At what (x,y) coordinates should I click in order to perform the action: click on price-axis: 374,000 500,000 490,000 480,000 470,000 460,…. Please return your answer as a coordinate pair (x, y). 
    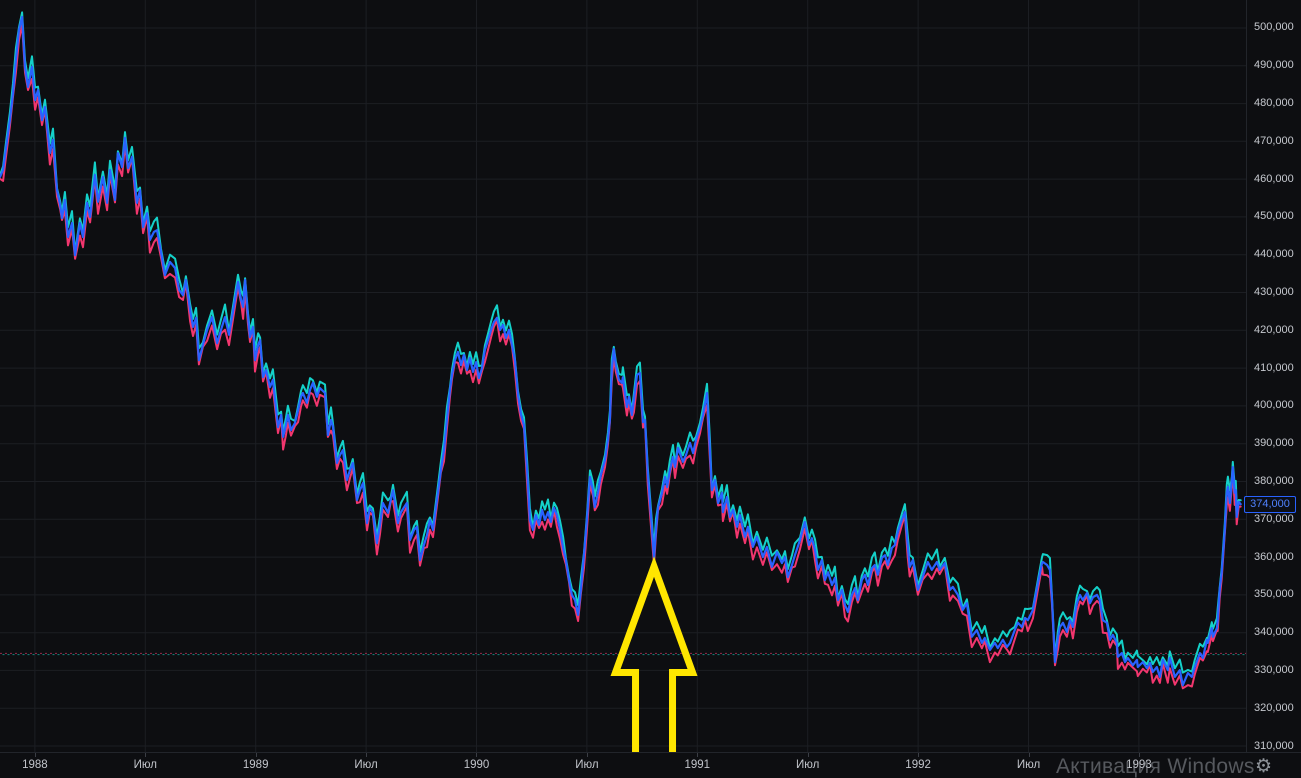
    Looking at the image, I should click on (1272, 376).